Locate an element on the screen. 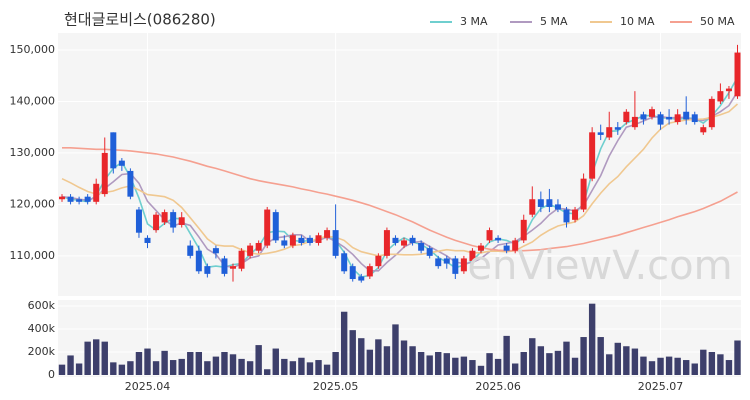 This screenshot has height=400, width=750. legend-label: 5 MA is located at coordinates (554, 21).